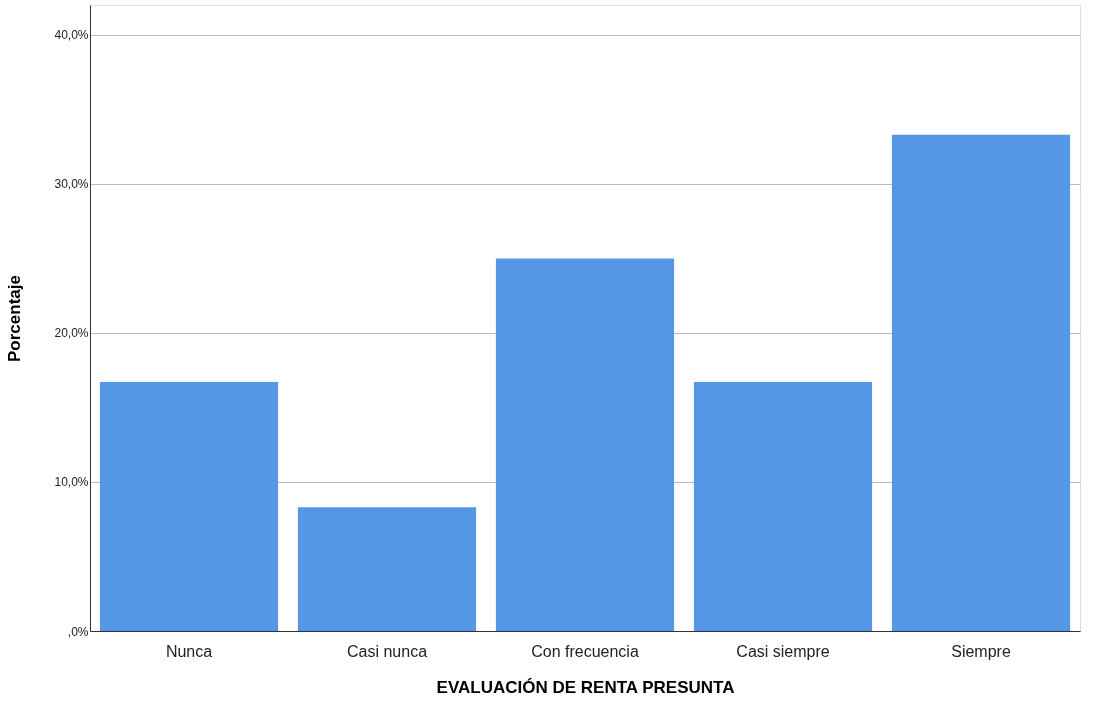  Describe the element at coordinates (71, 184) in the screenshot. I see `y-tick-label: 30,0%` at that location.